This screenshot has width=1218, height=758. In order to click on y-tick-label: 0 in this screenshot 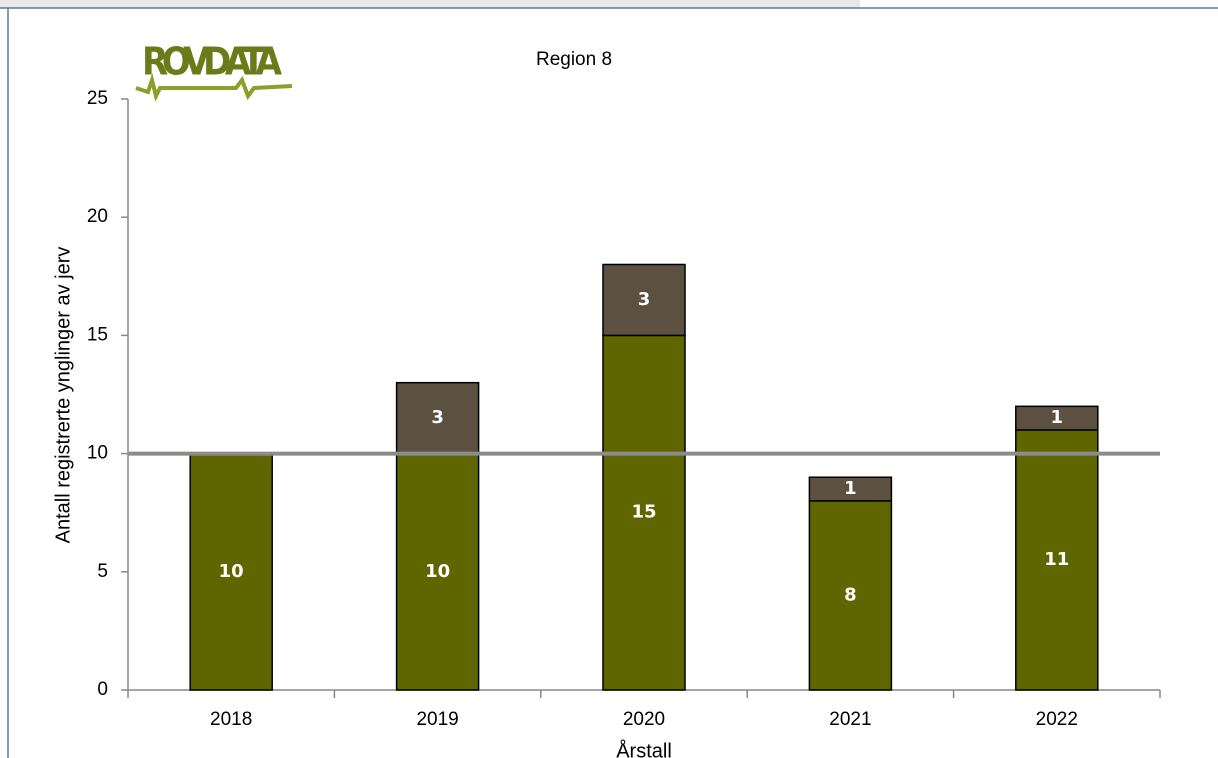, I will do `click(102, 689)`.